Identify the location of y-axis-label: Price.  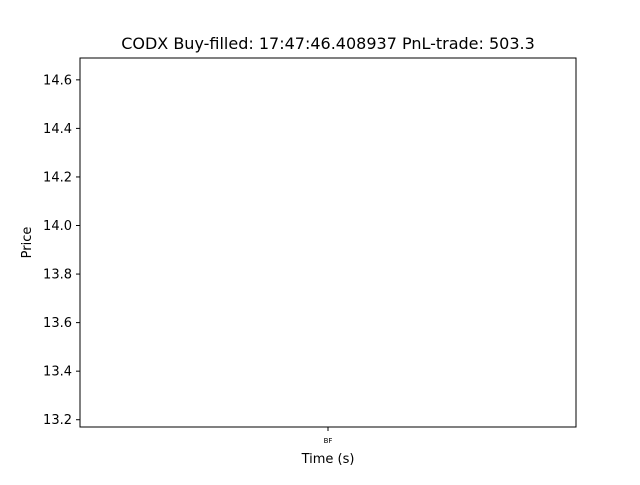
(27, 243).